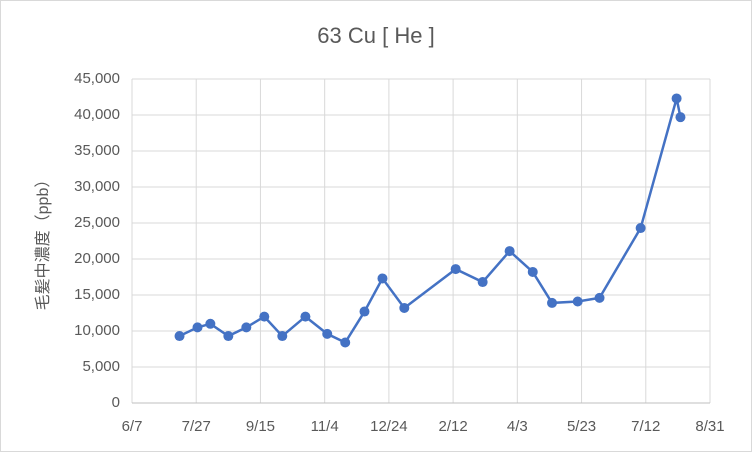  Describe the element at coordinates (43, 241) in the screenshot. I see `y-axis-label: 毛髪中濃度（ppb）` at that location.